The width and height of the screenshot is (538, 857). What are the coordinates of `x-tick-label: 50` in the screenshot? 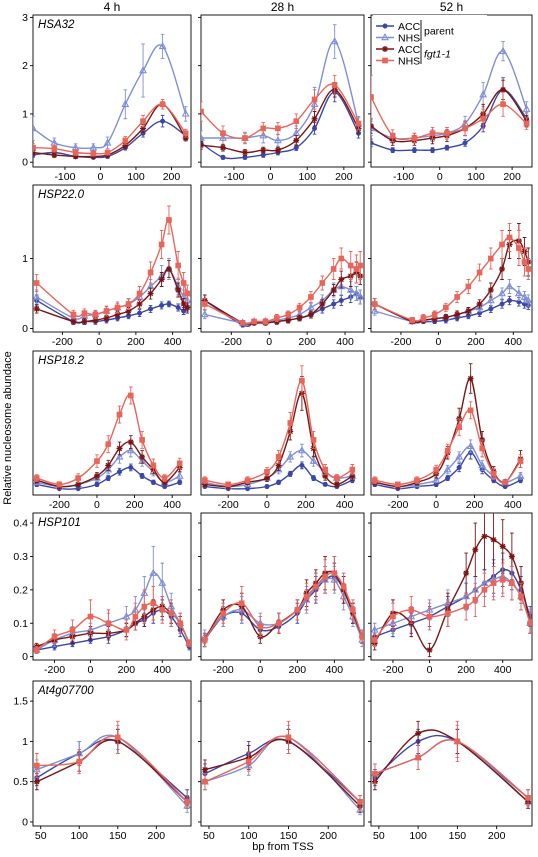 It's located at (379, 836).